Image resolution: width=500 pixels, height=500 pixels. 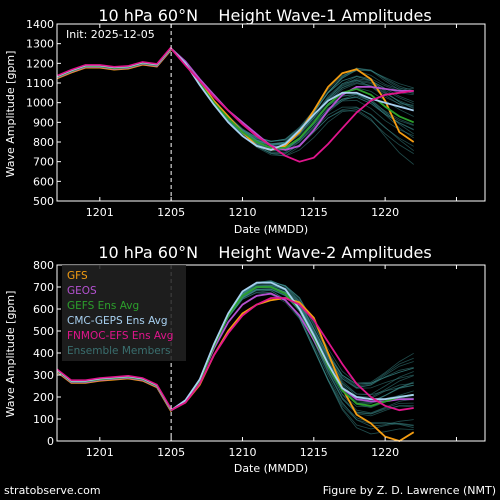 I want to click on footer-left: stratobserve.com, so click(x=52, y=490).